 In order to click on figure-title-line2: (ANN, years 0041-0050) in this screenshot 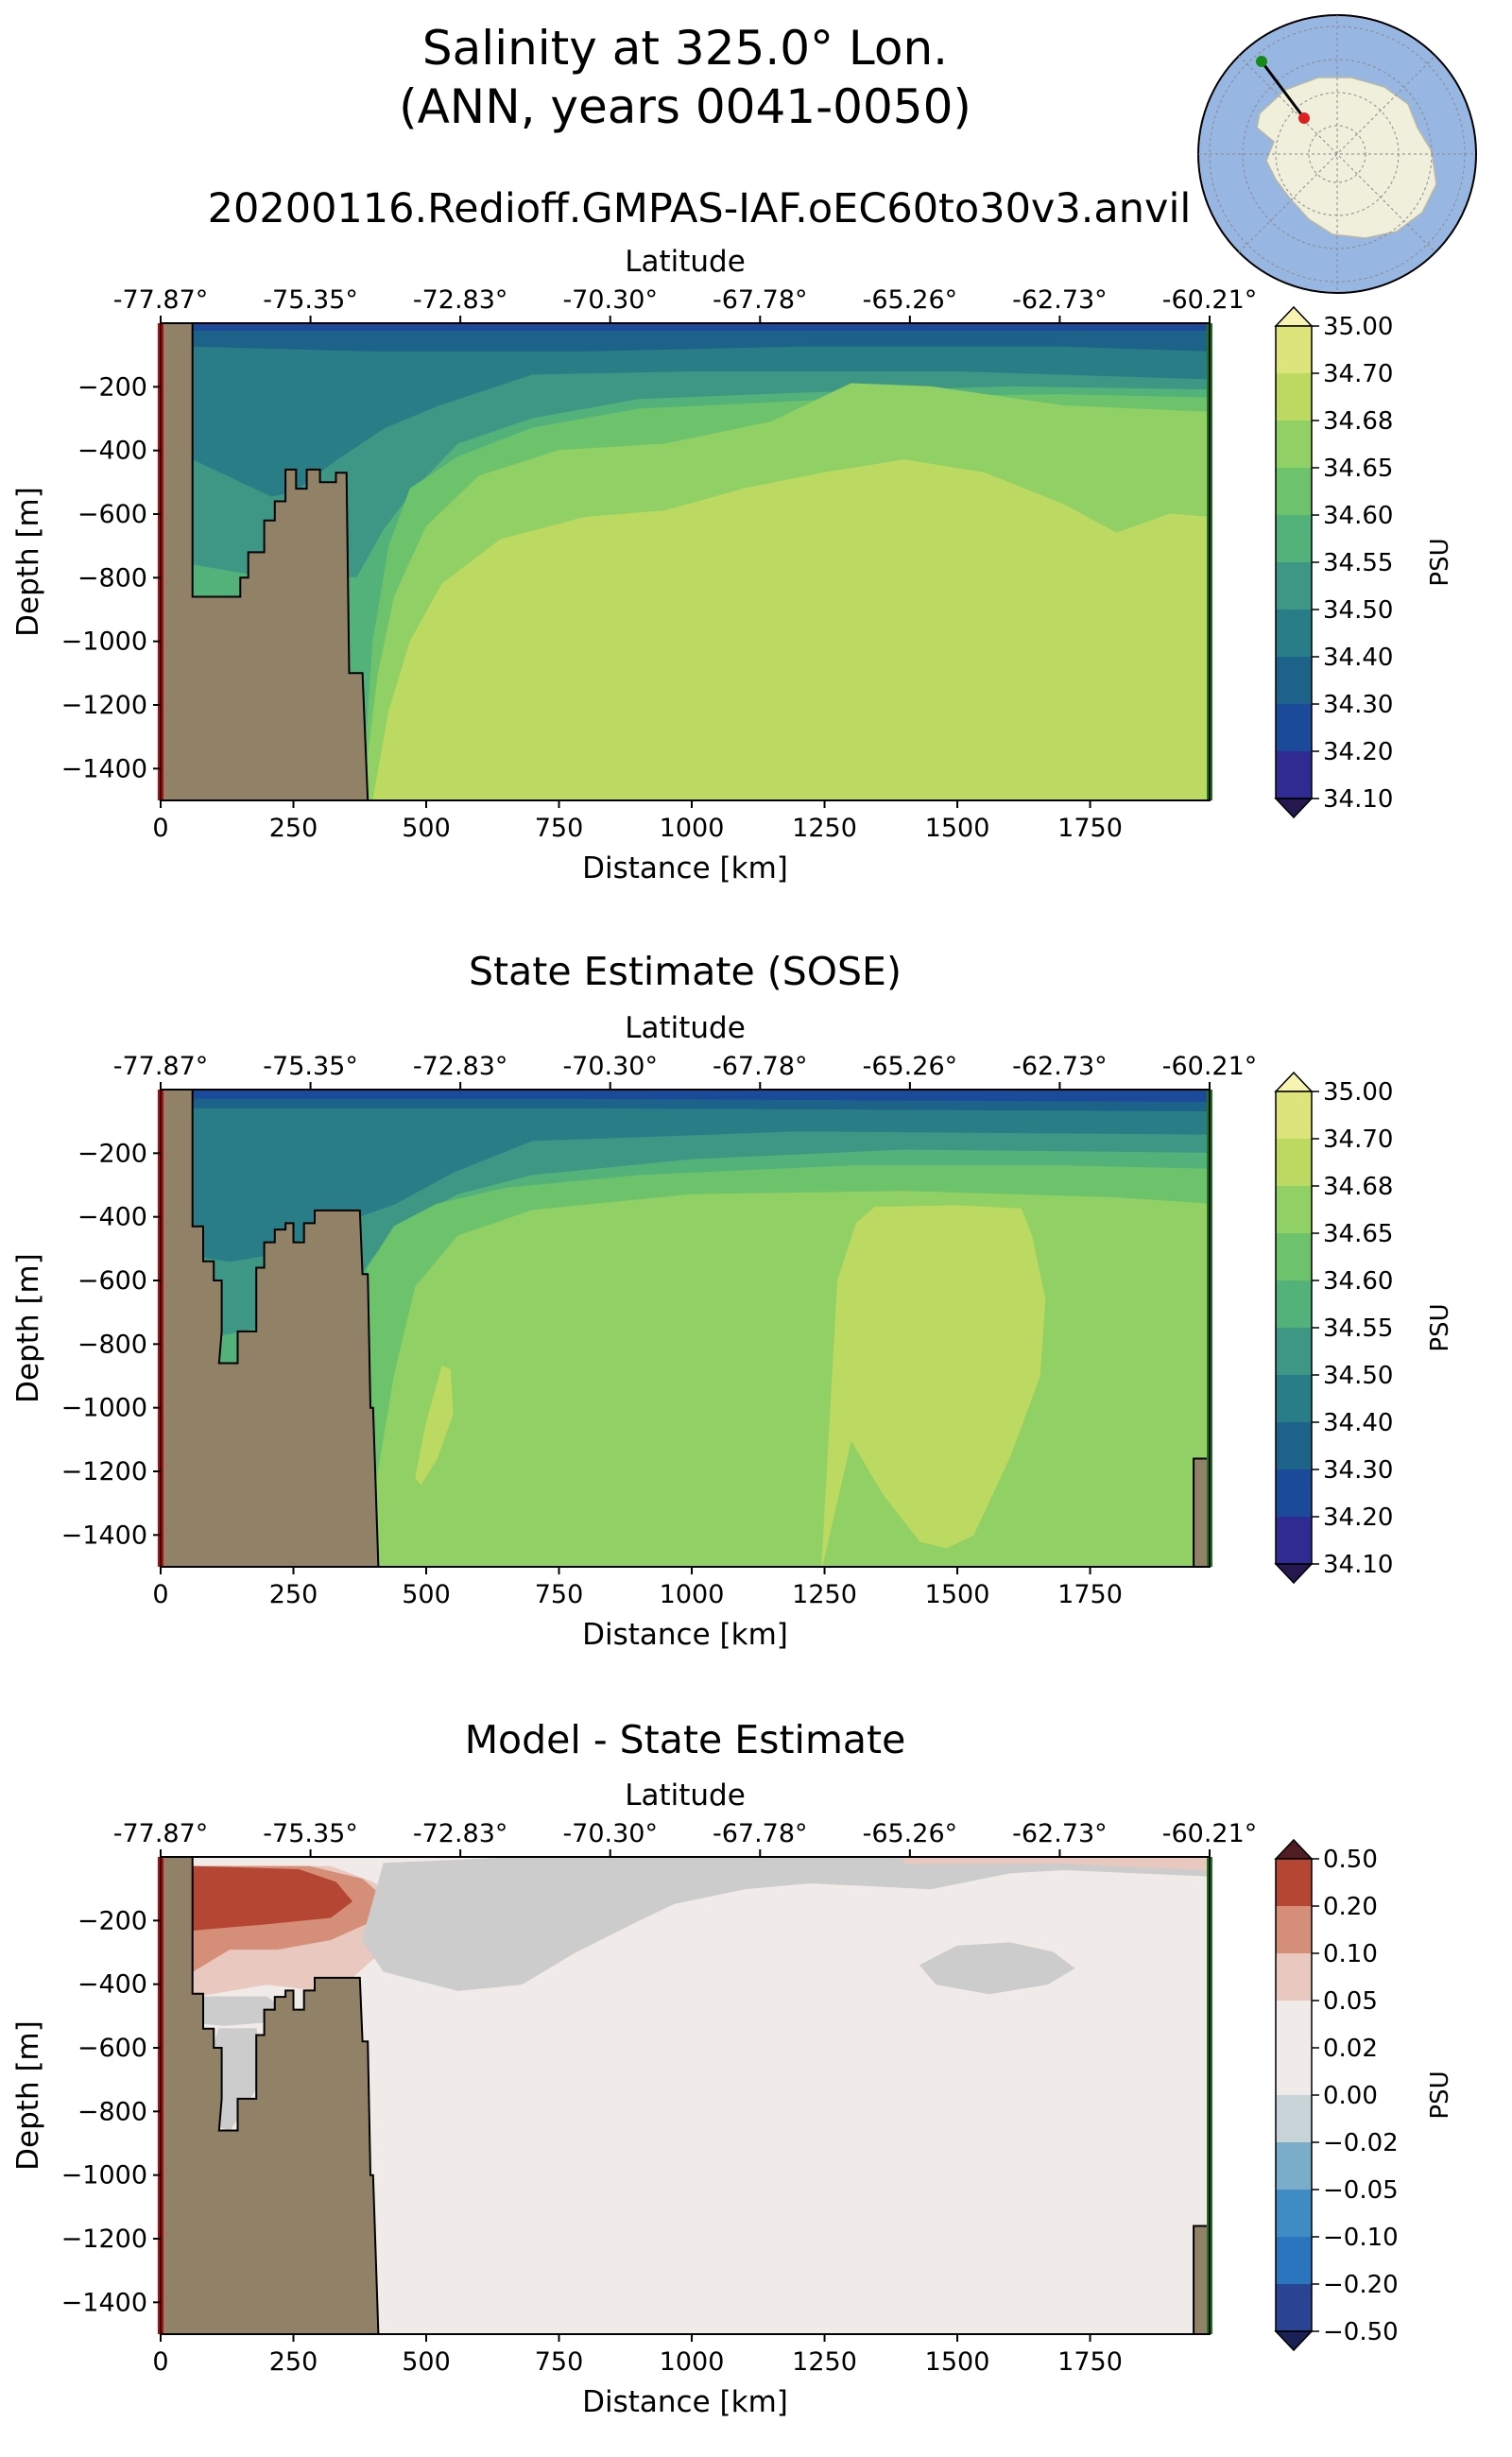, I will do `click(685, 106)`.